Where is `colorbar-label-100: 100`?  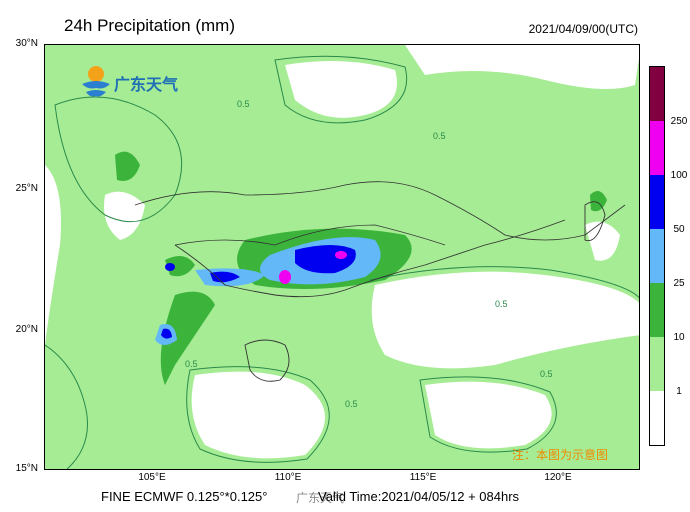 colorbar-label-100: 100 is located at coordinates (679, 175).